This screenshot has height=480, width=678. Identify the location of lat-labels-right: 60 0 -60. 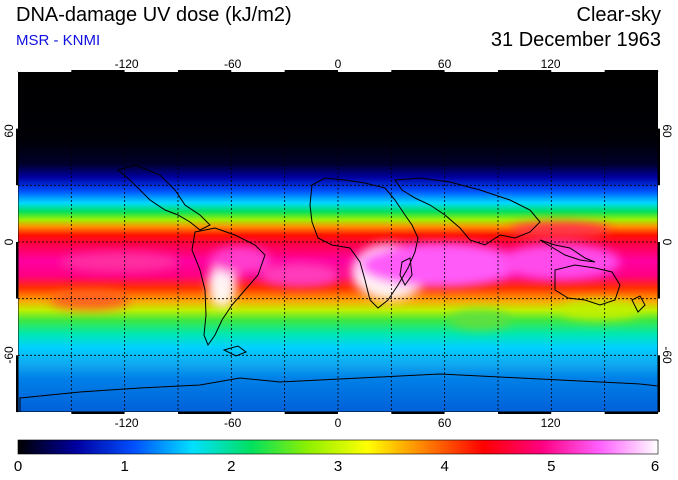
(667, 244).